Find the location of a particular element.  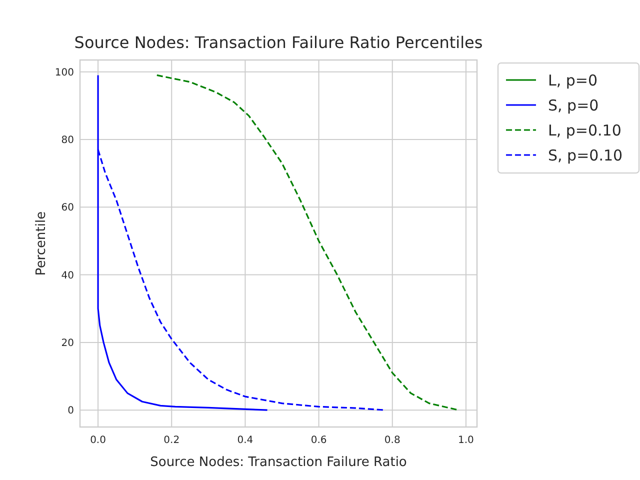

x-tick-label: 0.0 is located at coordinates (98, 440).